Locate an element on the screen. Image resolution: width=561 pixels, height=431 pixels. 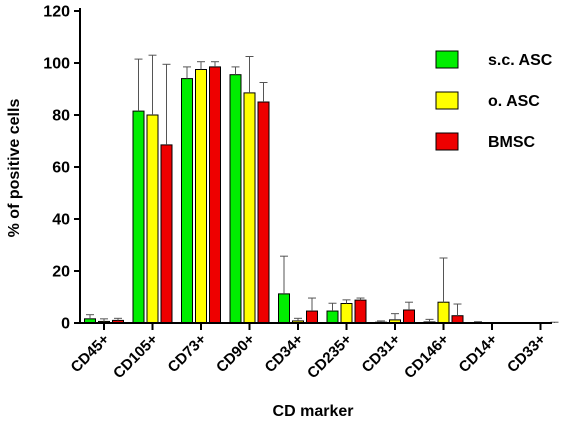
y-axis-label: % of positive cells is located at coordinates (14, 168).